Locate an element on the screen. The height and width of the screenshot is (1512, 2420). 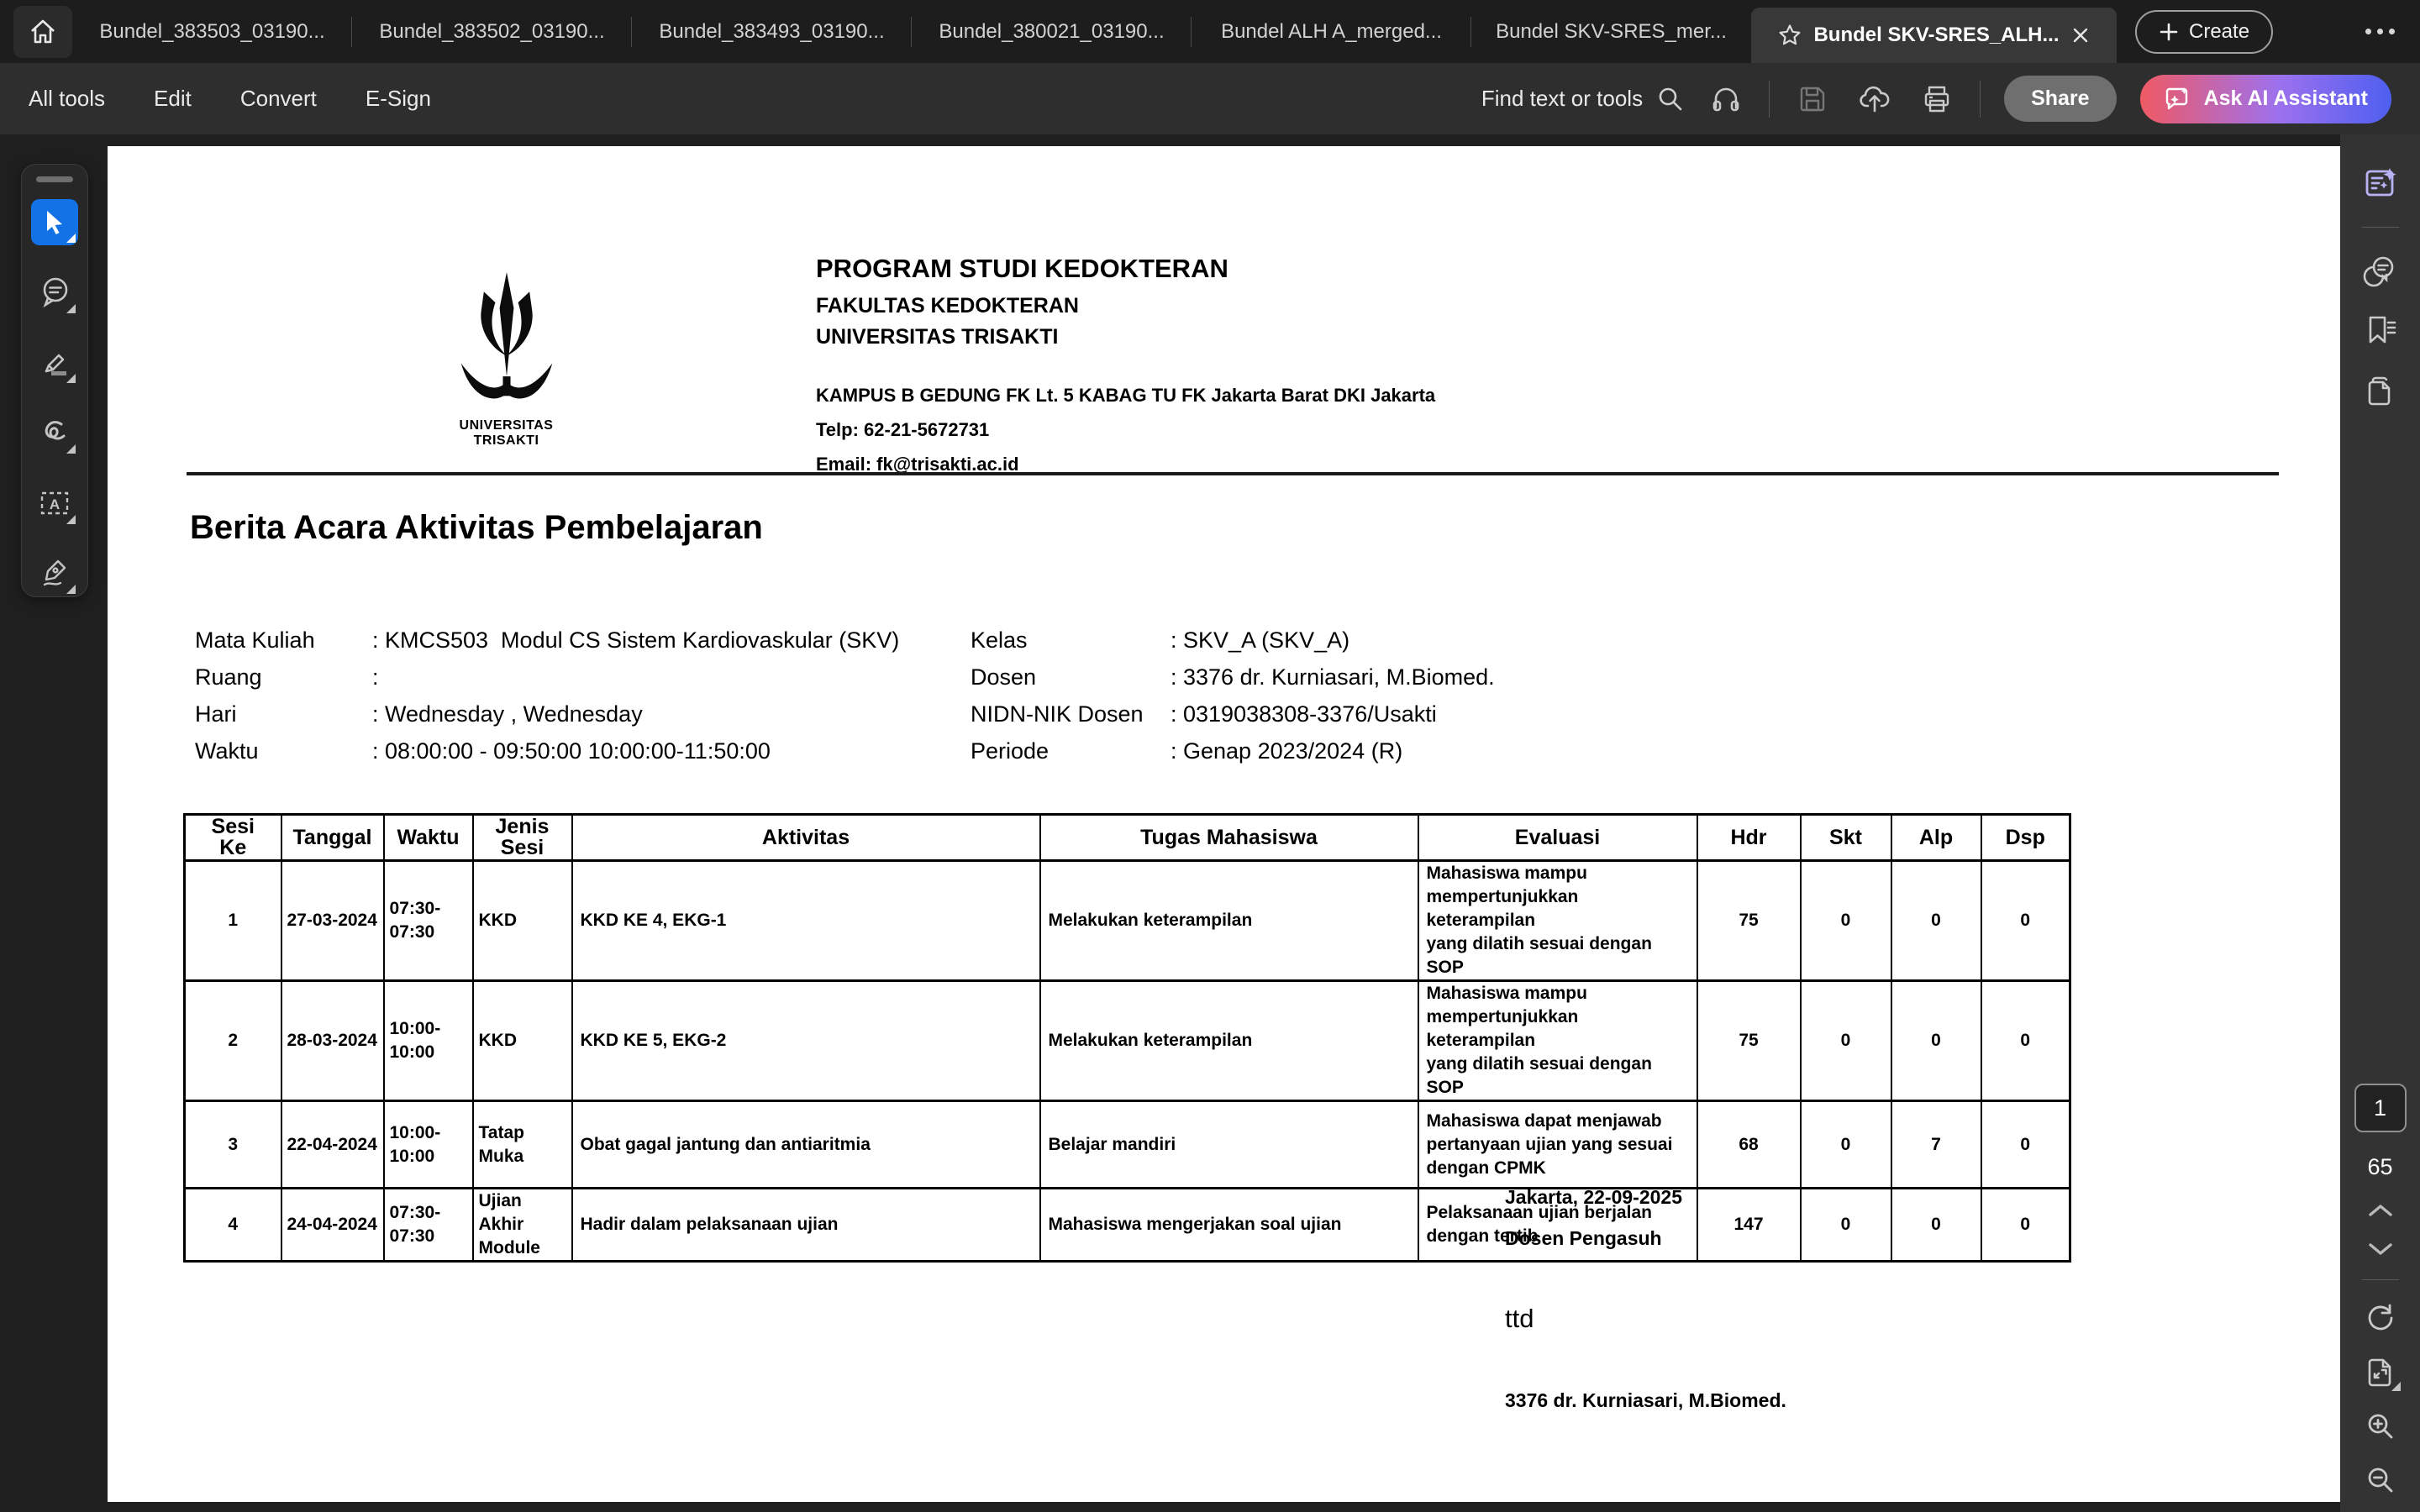
upload-cloud-button is located at coordinates (1874, 99).